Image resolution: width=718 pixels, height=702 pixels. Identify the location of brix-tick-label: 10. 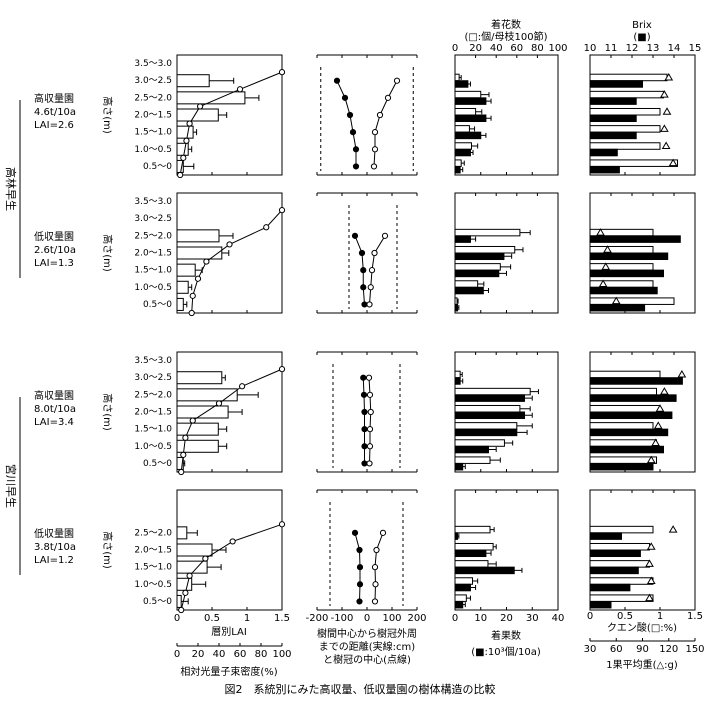
(590, 48).